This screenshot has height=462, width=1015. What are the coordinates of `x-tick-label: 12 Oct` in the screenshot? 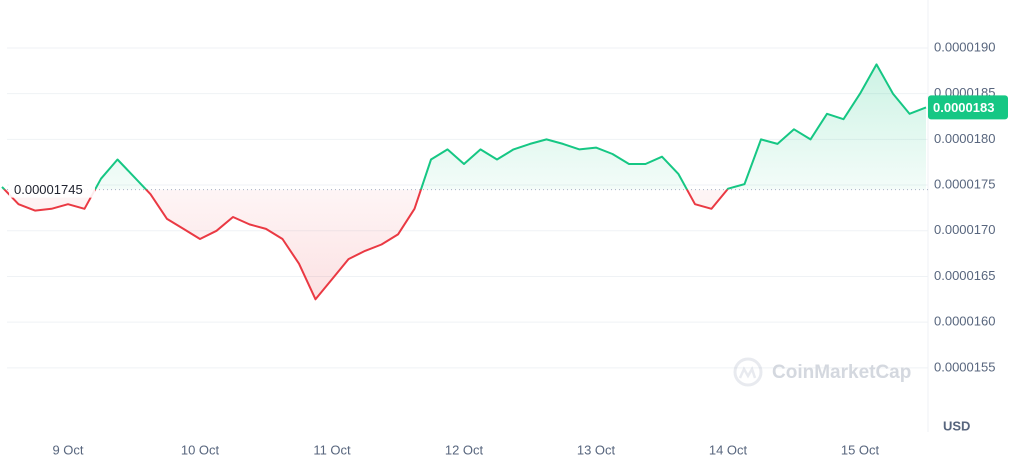 It's located at (464, 449).